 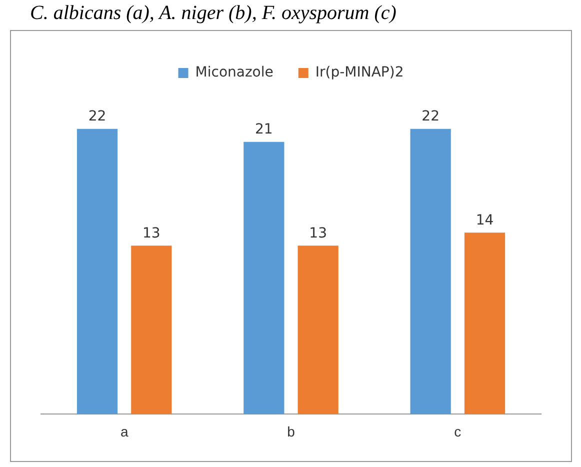 What do you see at coordinates (264, 130) in the screenshot?
I see `data-label: 21` at bounding box center [264, 130].